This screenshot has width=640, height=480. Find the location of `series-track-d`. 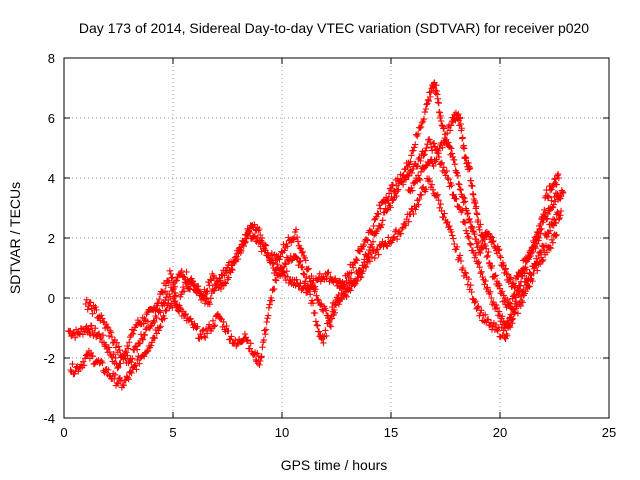

series-track-d is located at coordinates (486, 210).